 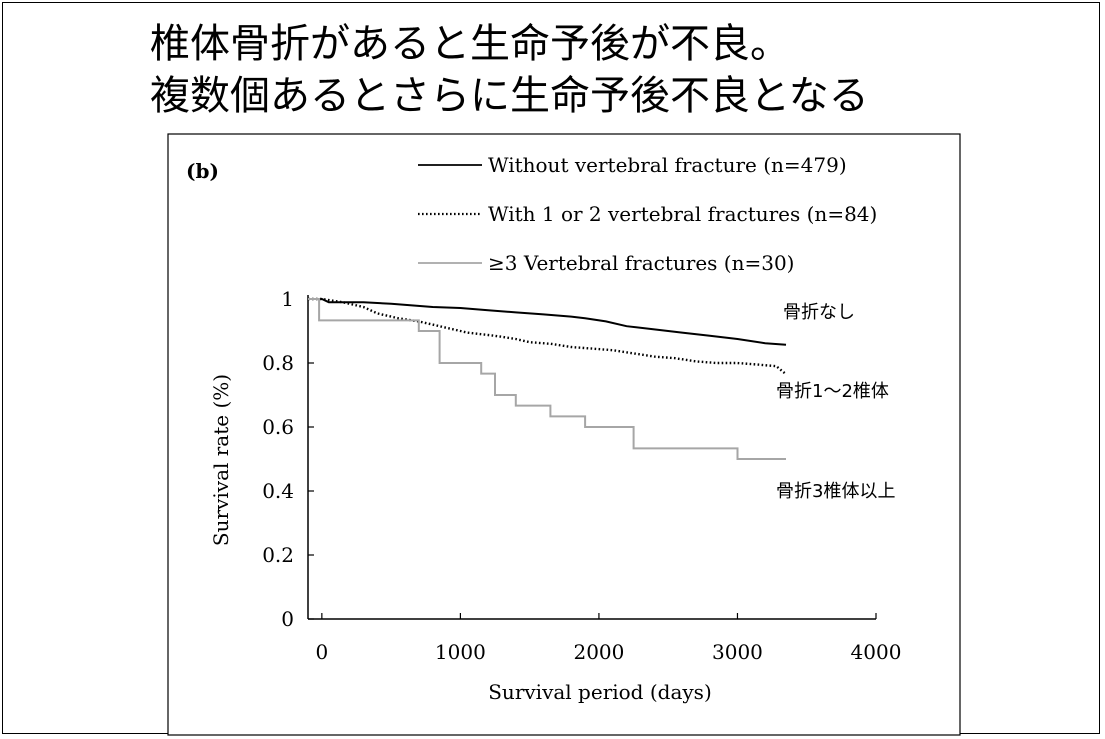 I want to click on series-lines, so click(x=547, y=378).